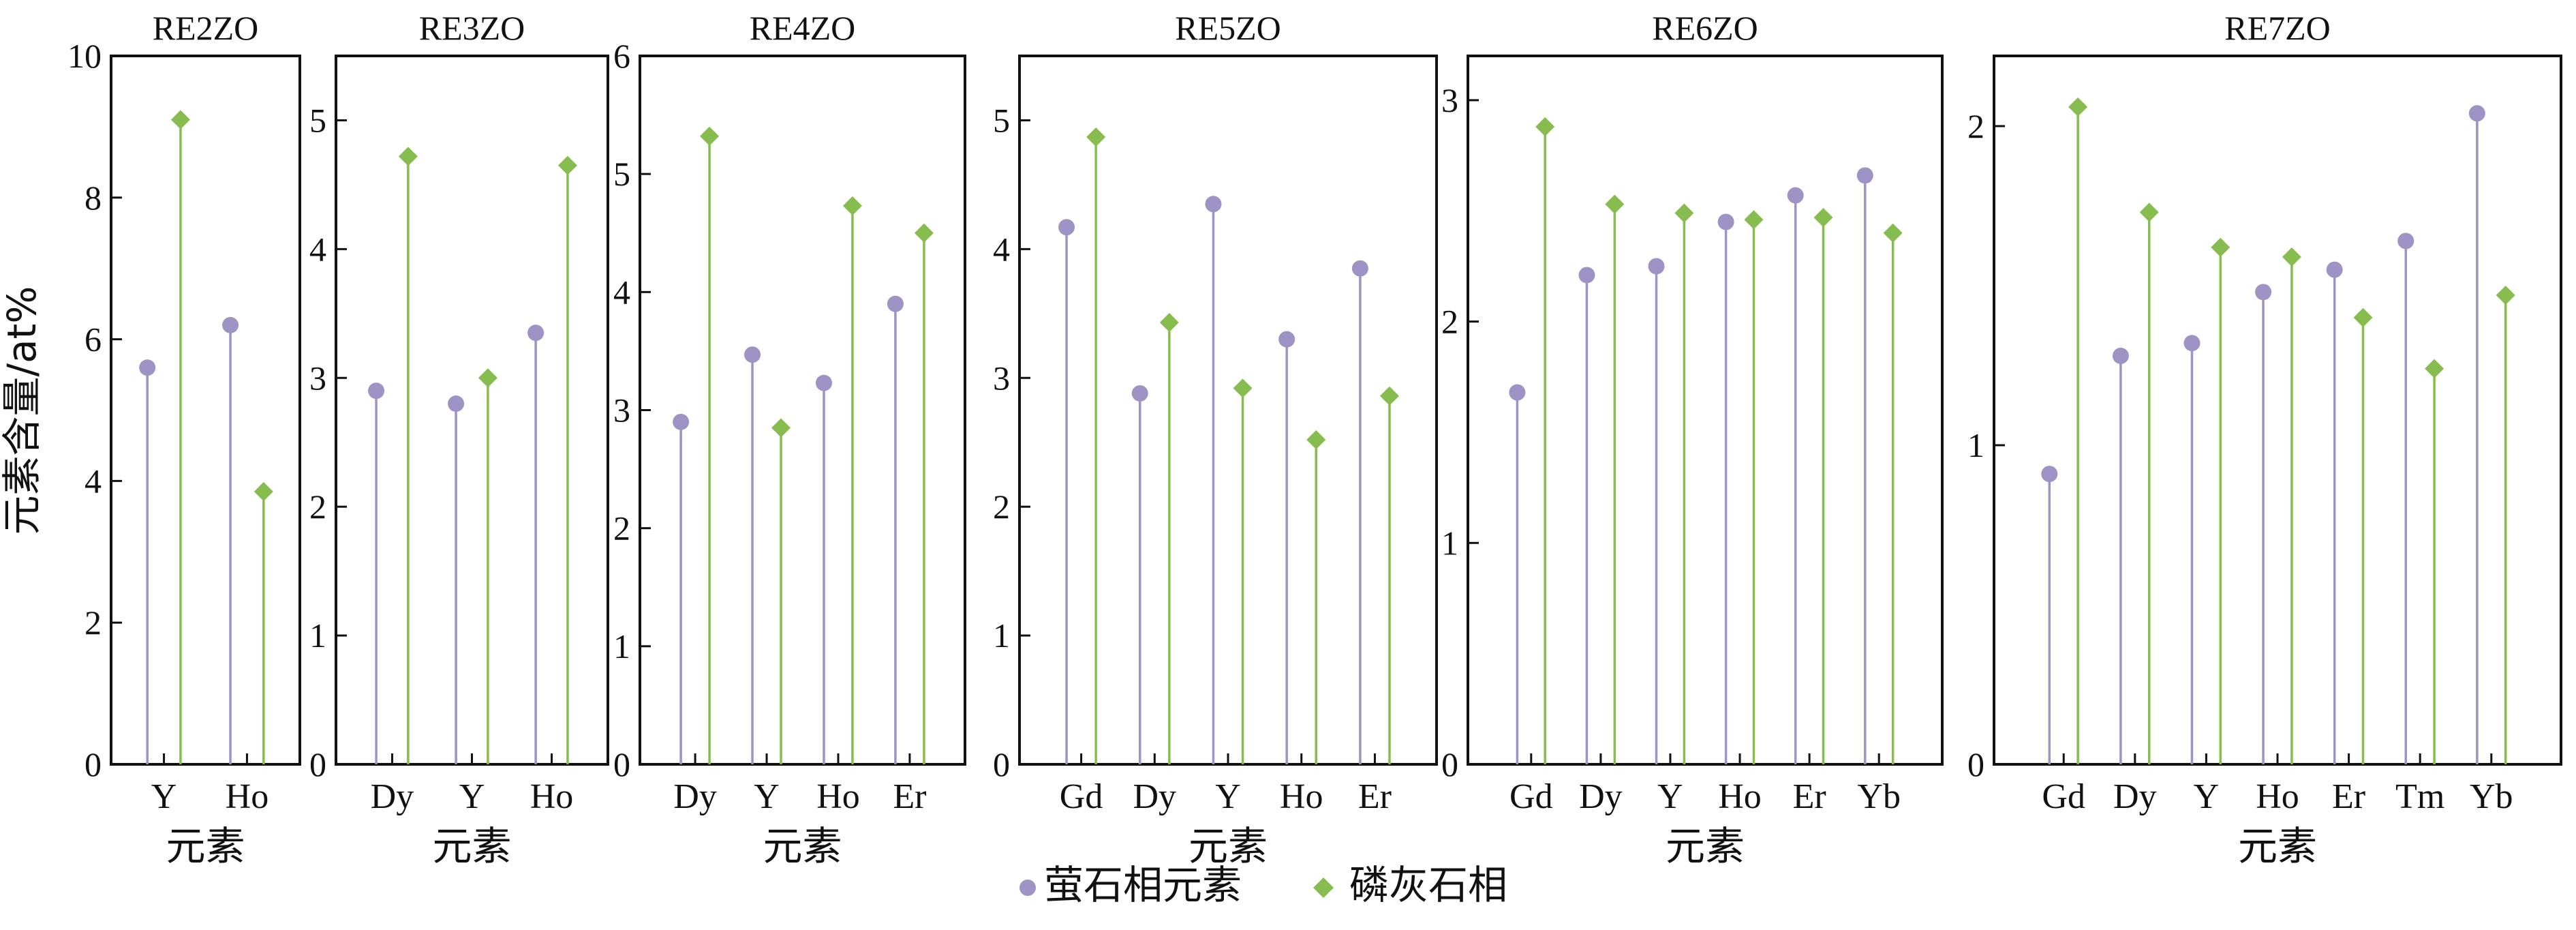 The width and height of the screenshot is (2576, 930). Describe the element at coordinates (205, 410) in the screenshot. I see `panel-frame-RE2ZO` at that location.